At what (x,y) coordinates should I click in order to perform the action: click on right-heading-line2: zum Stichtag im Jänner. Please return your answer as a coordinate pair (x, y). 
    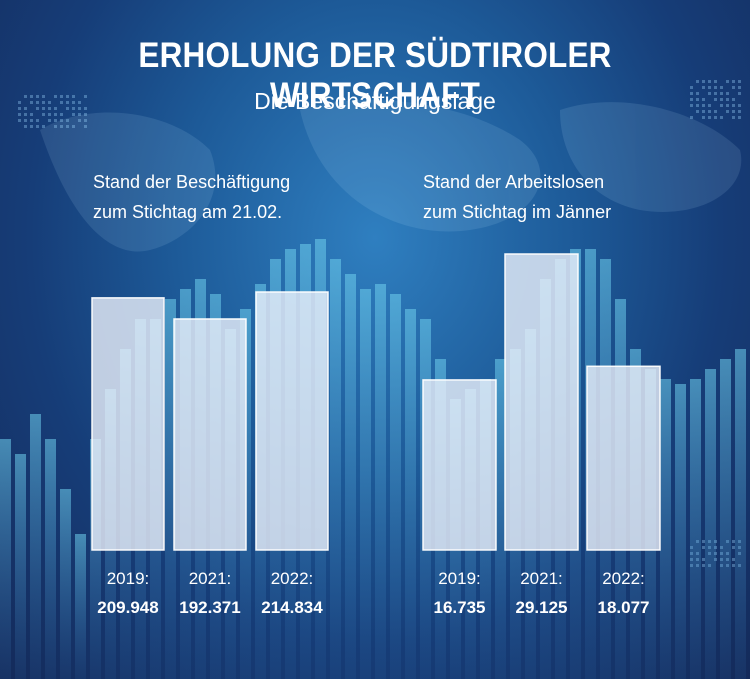
    Looking at the image, I should click on (517, 212).